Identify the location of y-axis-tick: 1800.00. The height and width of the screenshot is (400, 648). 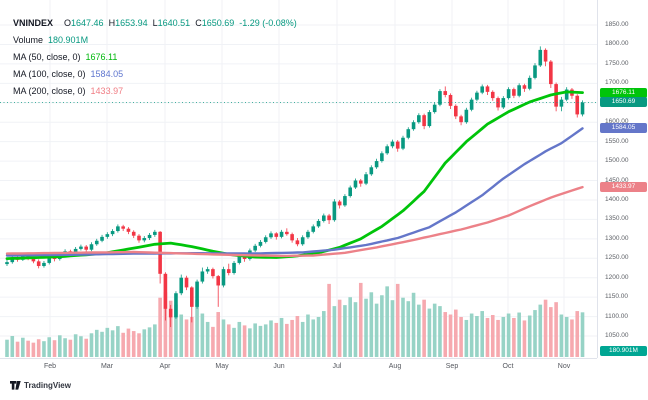
(617, 44).